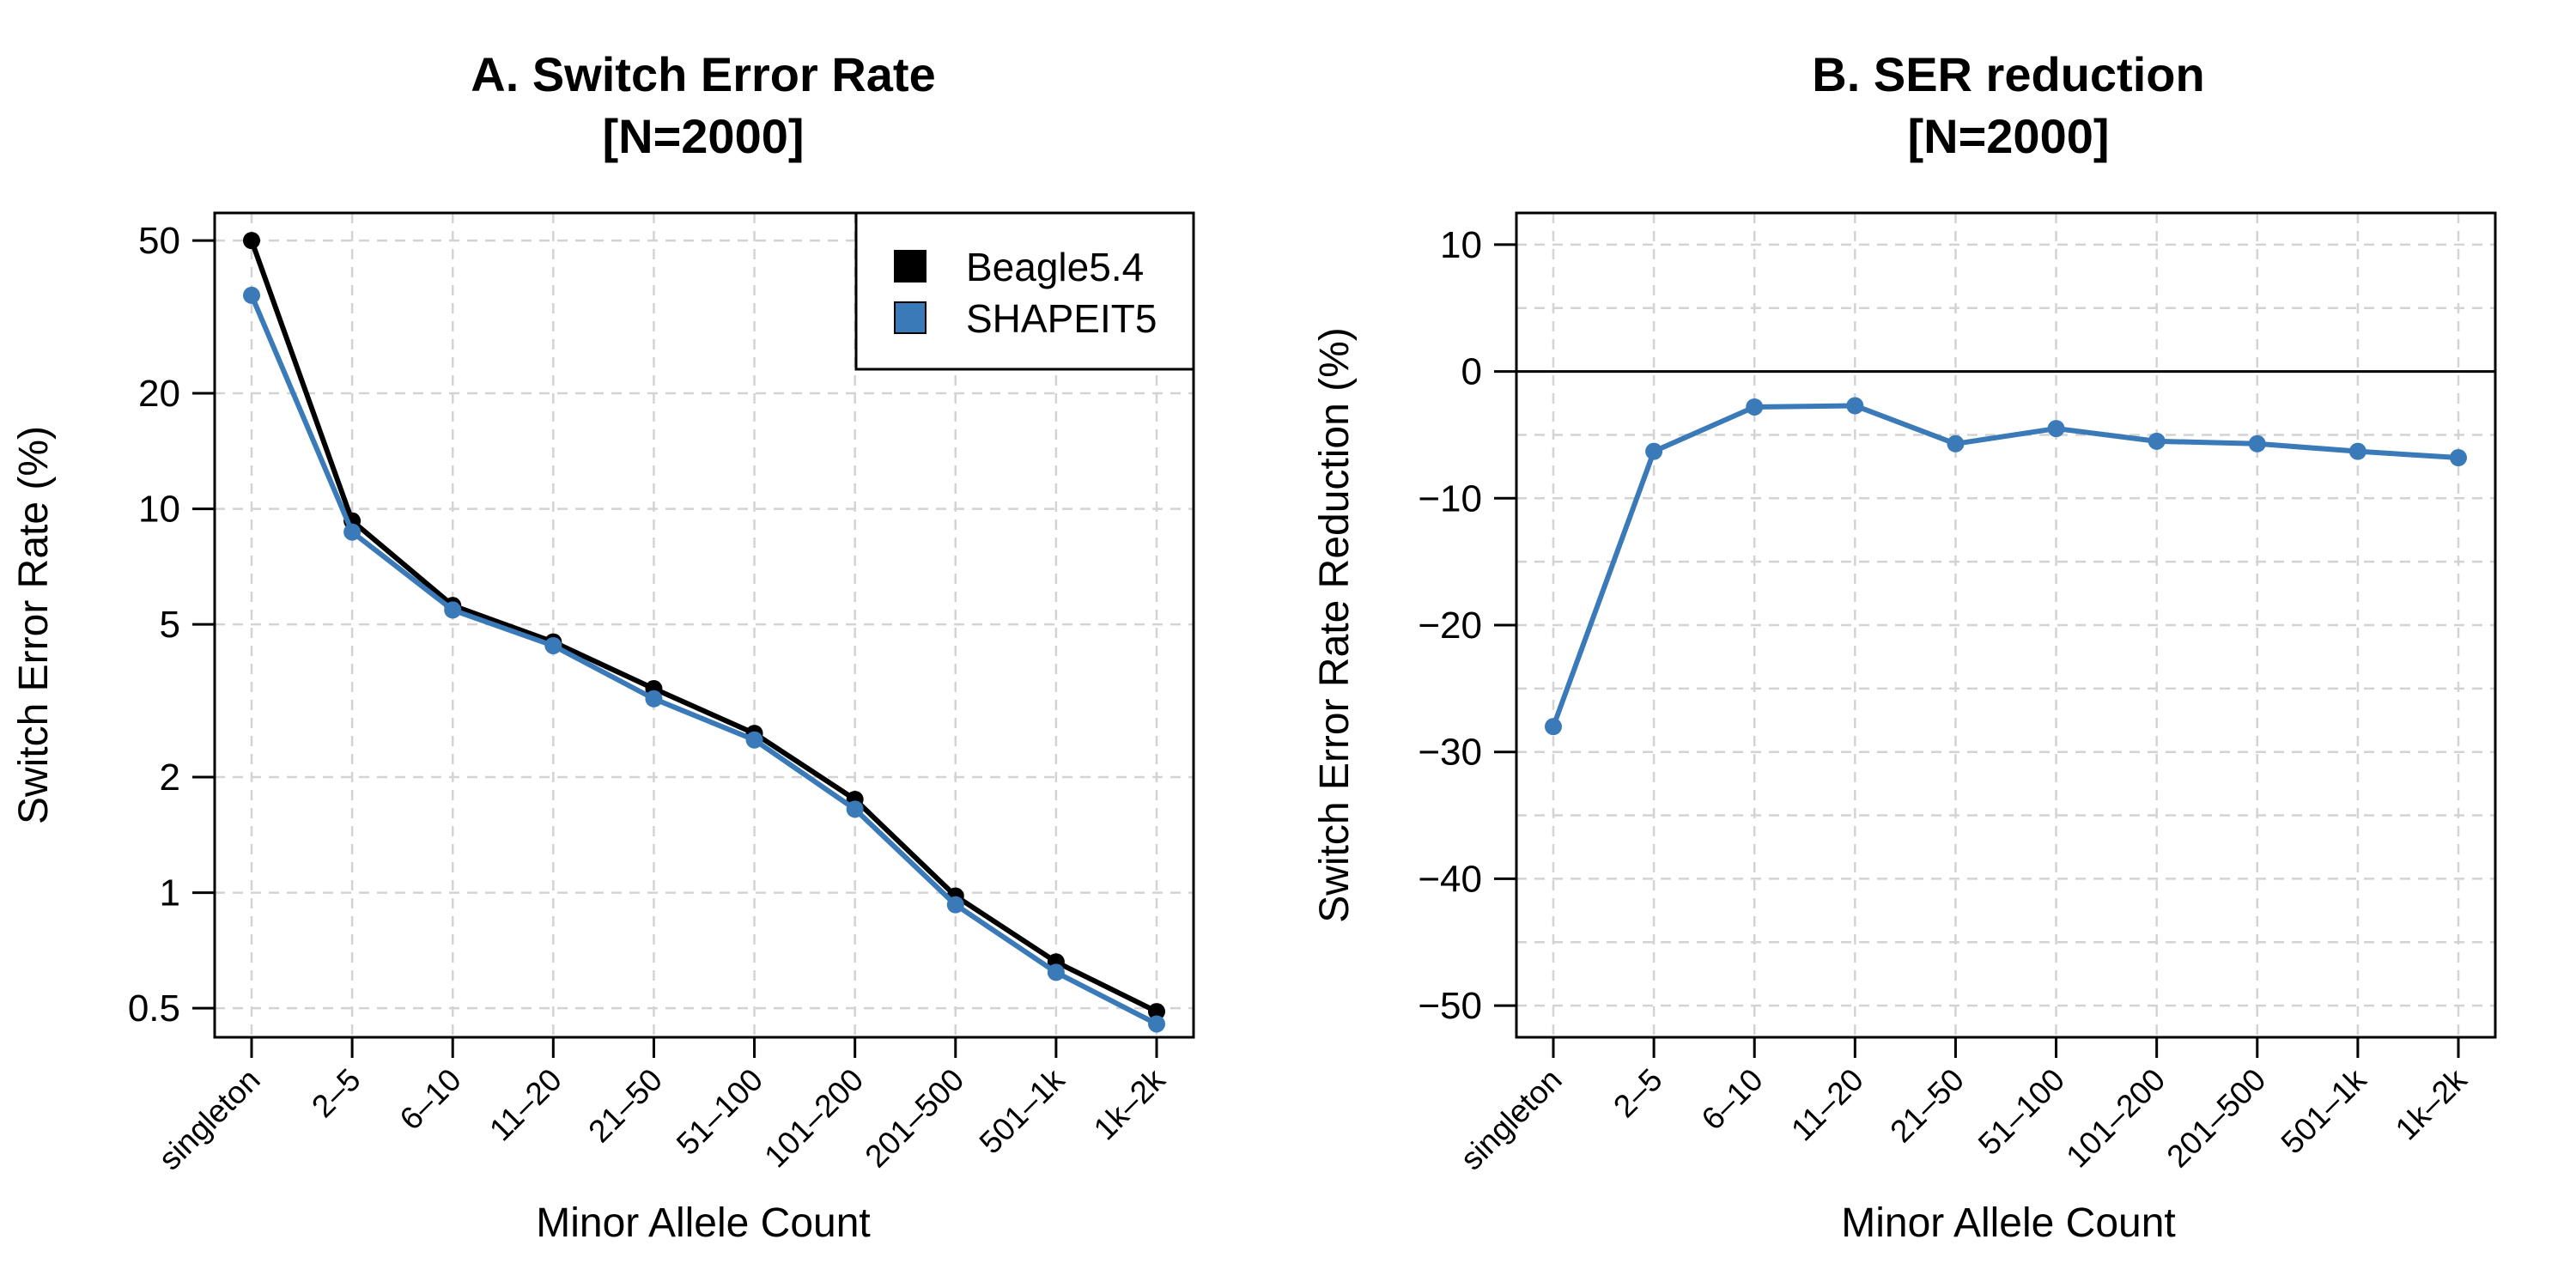 The width and height of the screenshot is (2576, 1288). What do you see at coordinates (2008, 74) in the screenshot?
I see `panel-b-title: B. SER reduction` at bounding box center [2008, 74].